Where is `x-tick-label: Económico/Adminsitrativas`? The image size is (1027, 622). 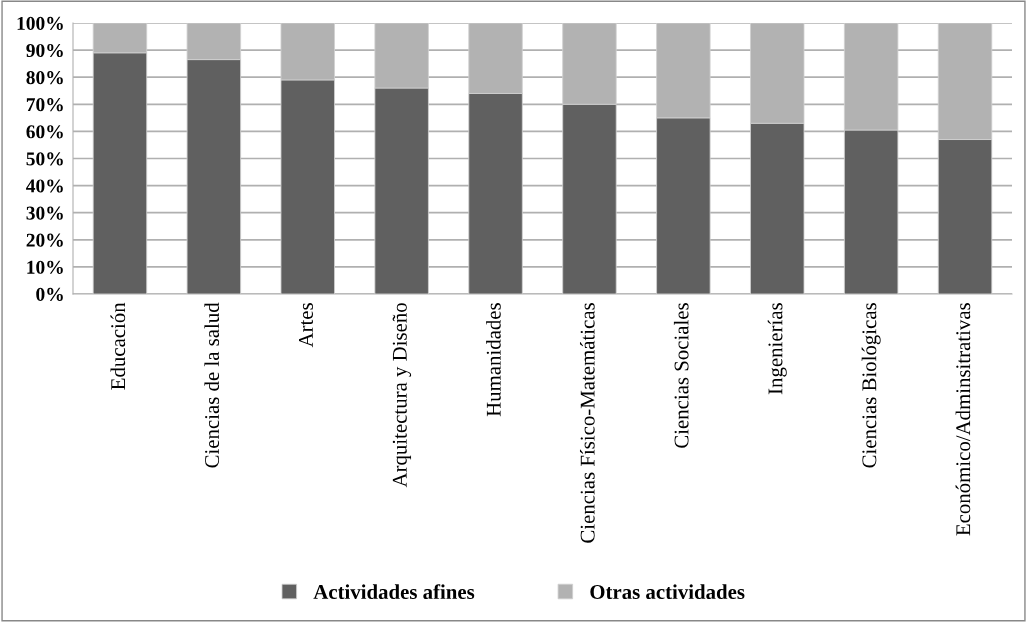
x-tick-label: Económico/Adminsitrativas is located at coordinates (963, 419).